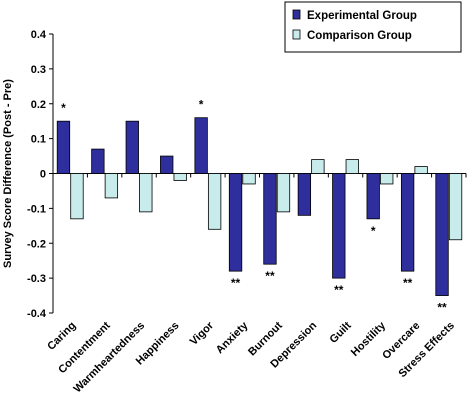 This screenshot has height=411, width=468. I want to click on category-label: Anxiety, so click(232, 337).